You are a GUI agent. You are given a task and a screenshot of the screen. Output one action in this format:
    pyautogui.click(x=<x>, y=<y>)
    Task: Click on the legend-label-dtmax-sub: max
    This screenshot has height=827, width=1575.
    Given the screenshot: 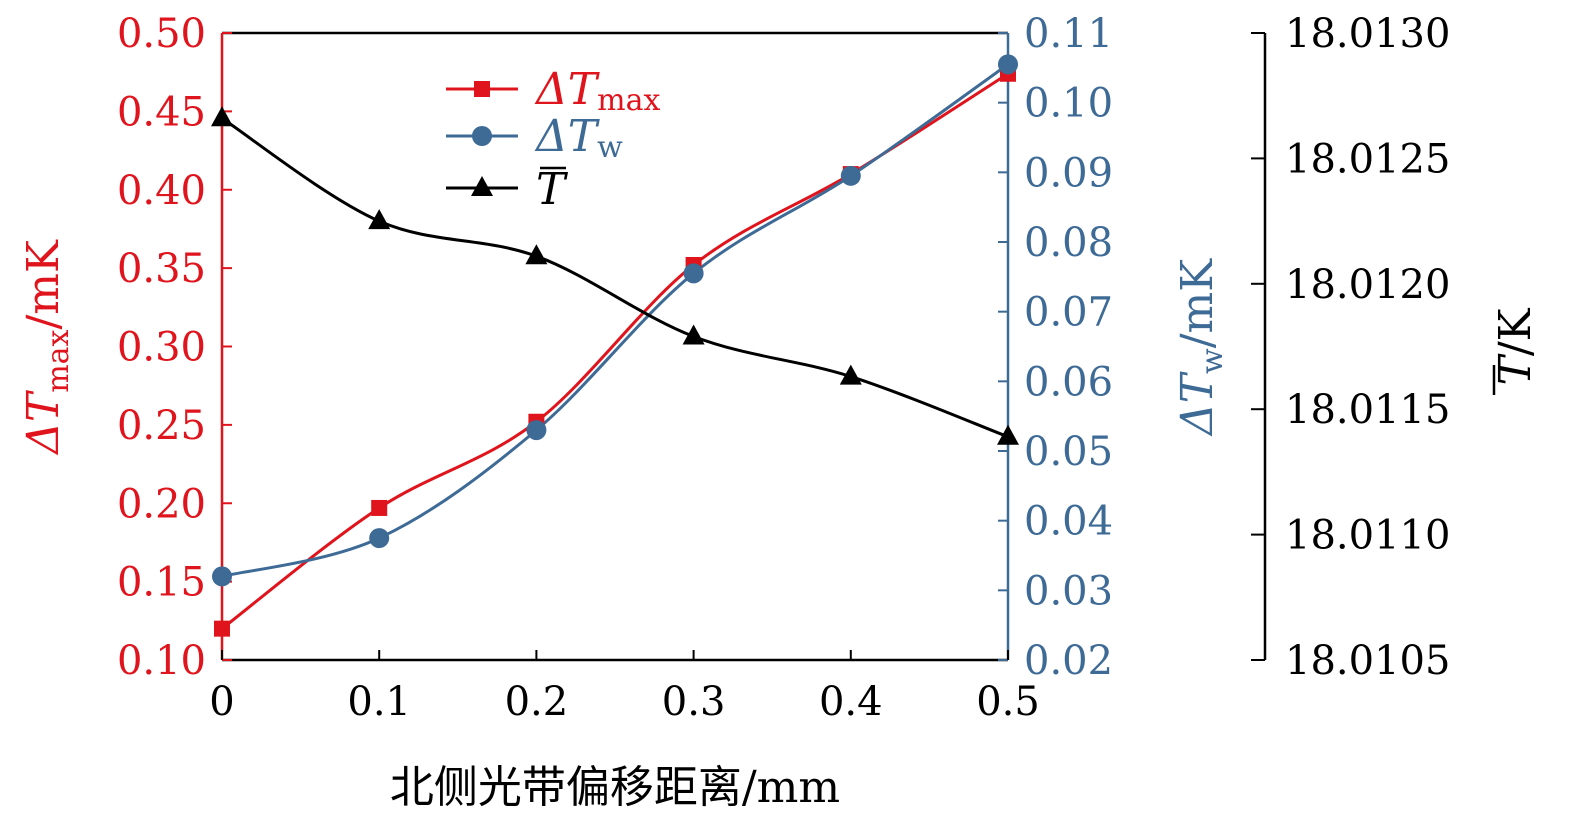 What is the action you would take?
    pyautogui.click(x=628, y=100)
    